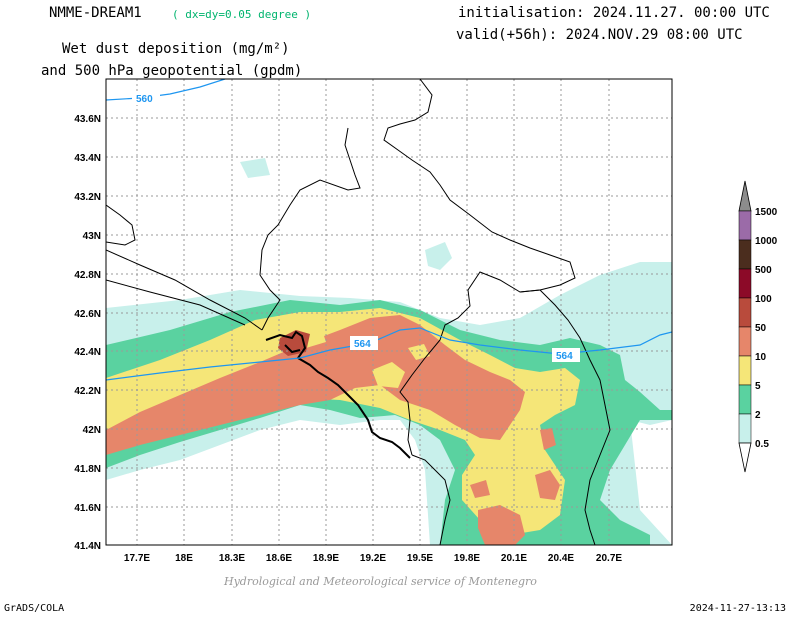  I want to click on colorbar-legend: 1500 1000 500 100 50 10 5 2 0.5, so click(758, 326).